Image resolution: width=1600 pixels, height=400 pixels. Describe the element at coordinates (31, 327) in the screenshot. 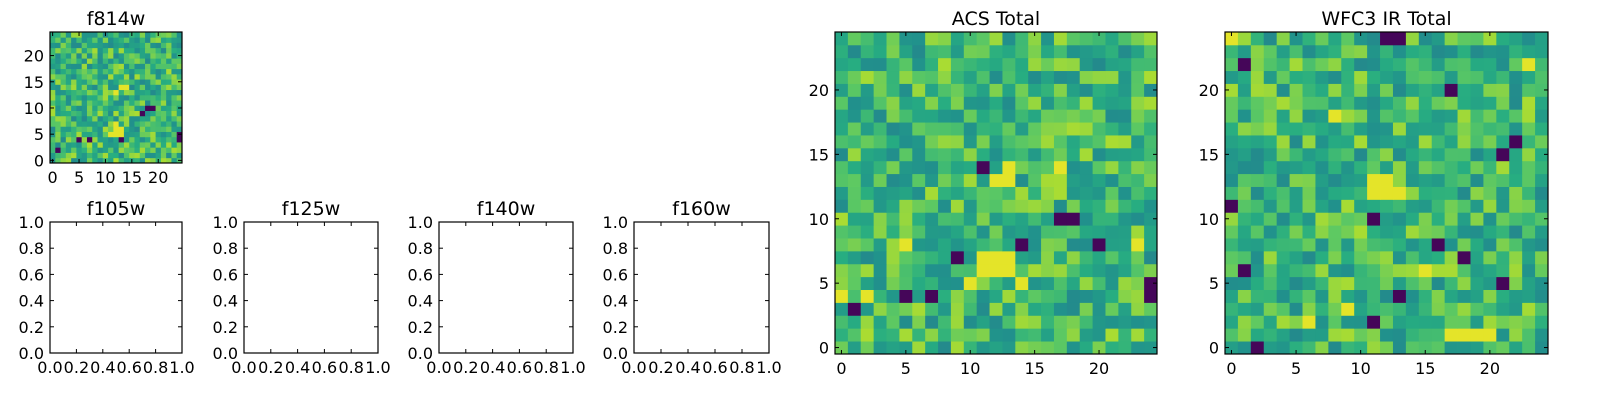

I see `y-tick-label: 0.2` at that location.